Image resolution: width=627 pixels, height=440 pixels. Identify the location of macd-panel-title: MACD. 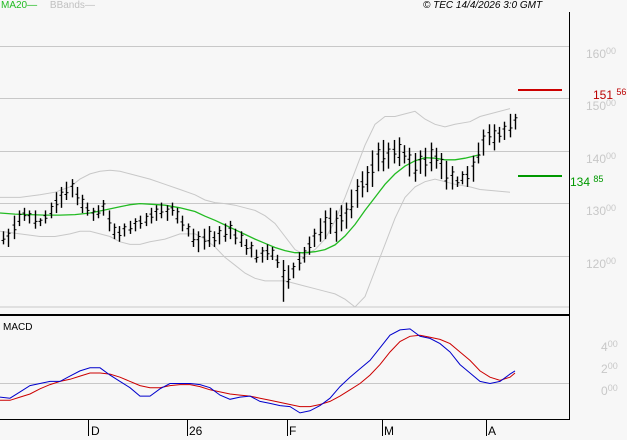
(18, 327).